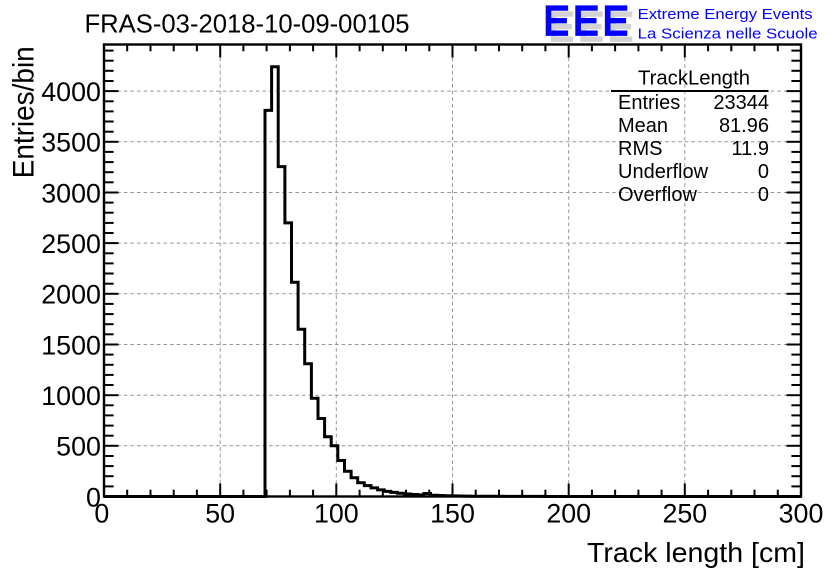 The width and height of the screenshot is (836, 577). Describe the element at coordinates (220, 514) in the screenshot. I see `svg-text: 50` at that location.